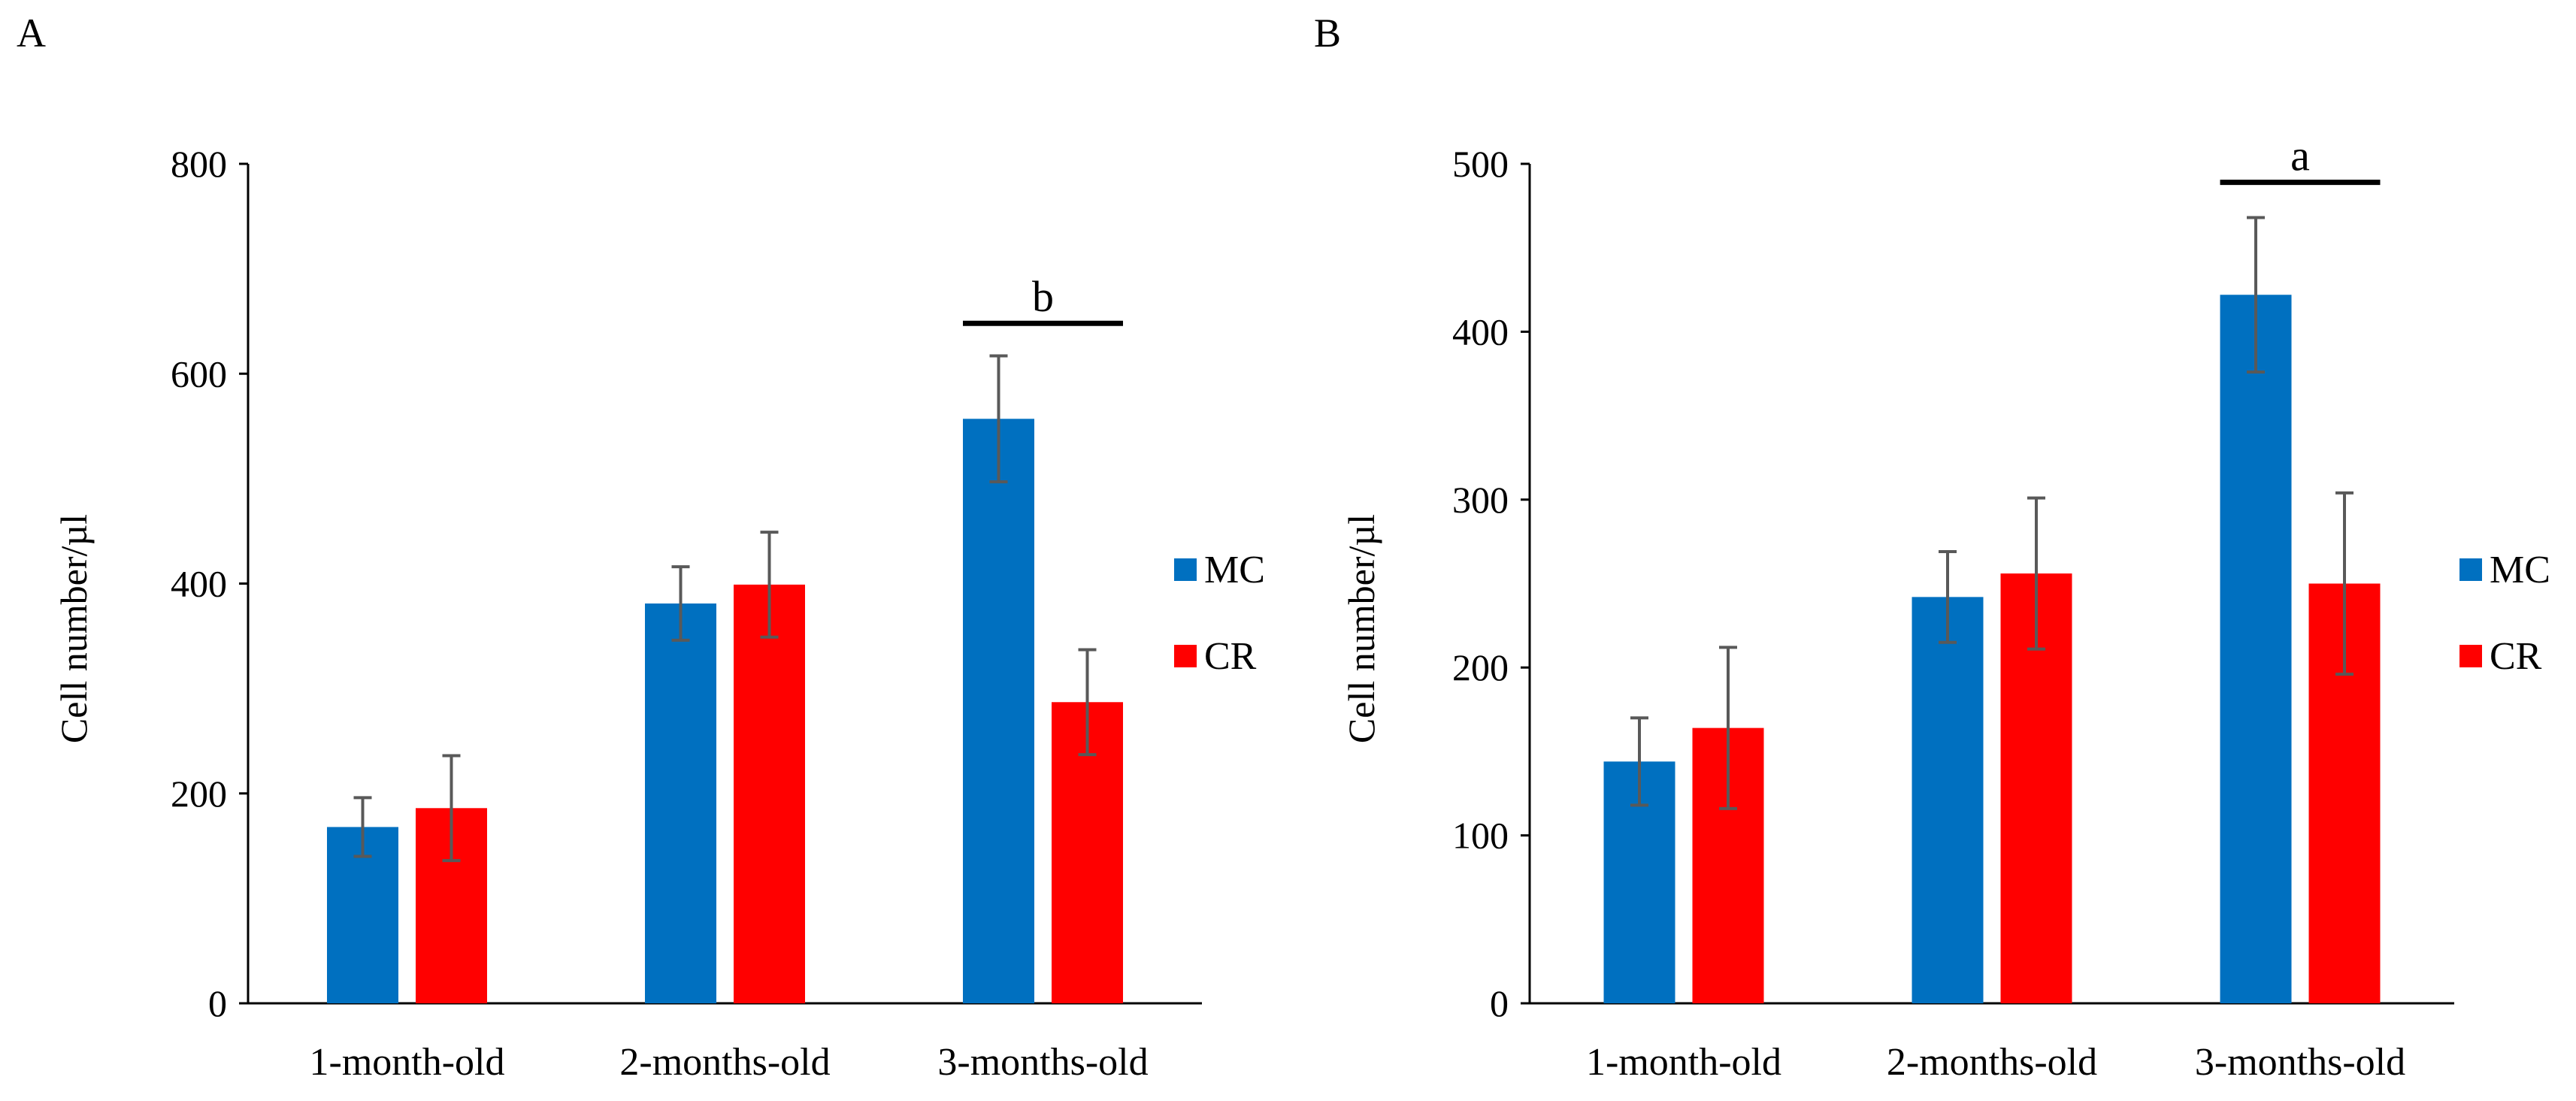  What do you see at coordinates (1043, 296) in the screenshot?
I see `significance-label: b` at bounding box center [1043, 296].